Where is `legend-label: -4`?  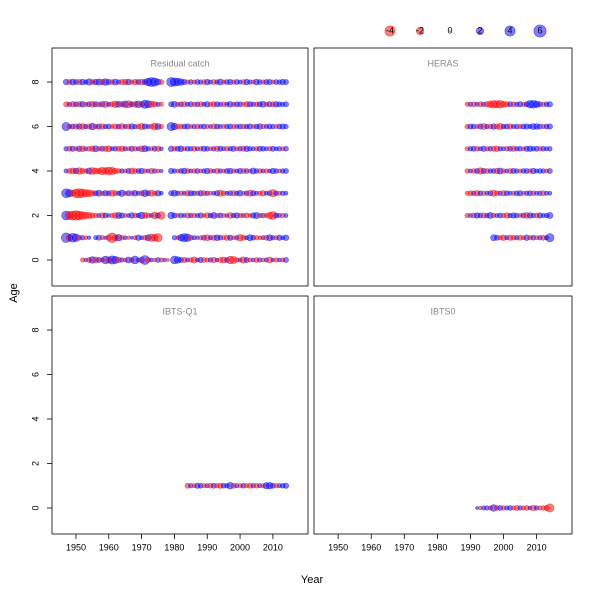 legend-label: -4 is located at coordinates (390, 30).